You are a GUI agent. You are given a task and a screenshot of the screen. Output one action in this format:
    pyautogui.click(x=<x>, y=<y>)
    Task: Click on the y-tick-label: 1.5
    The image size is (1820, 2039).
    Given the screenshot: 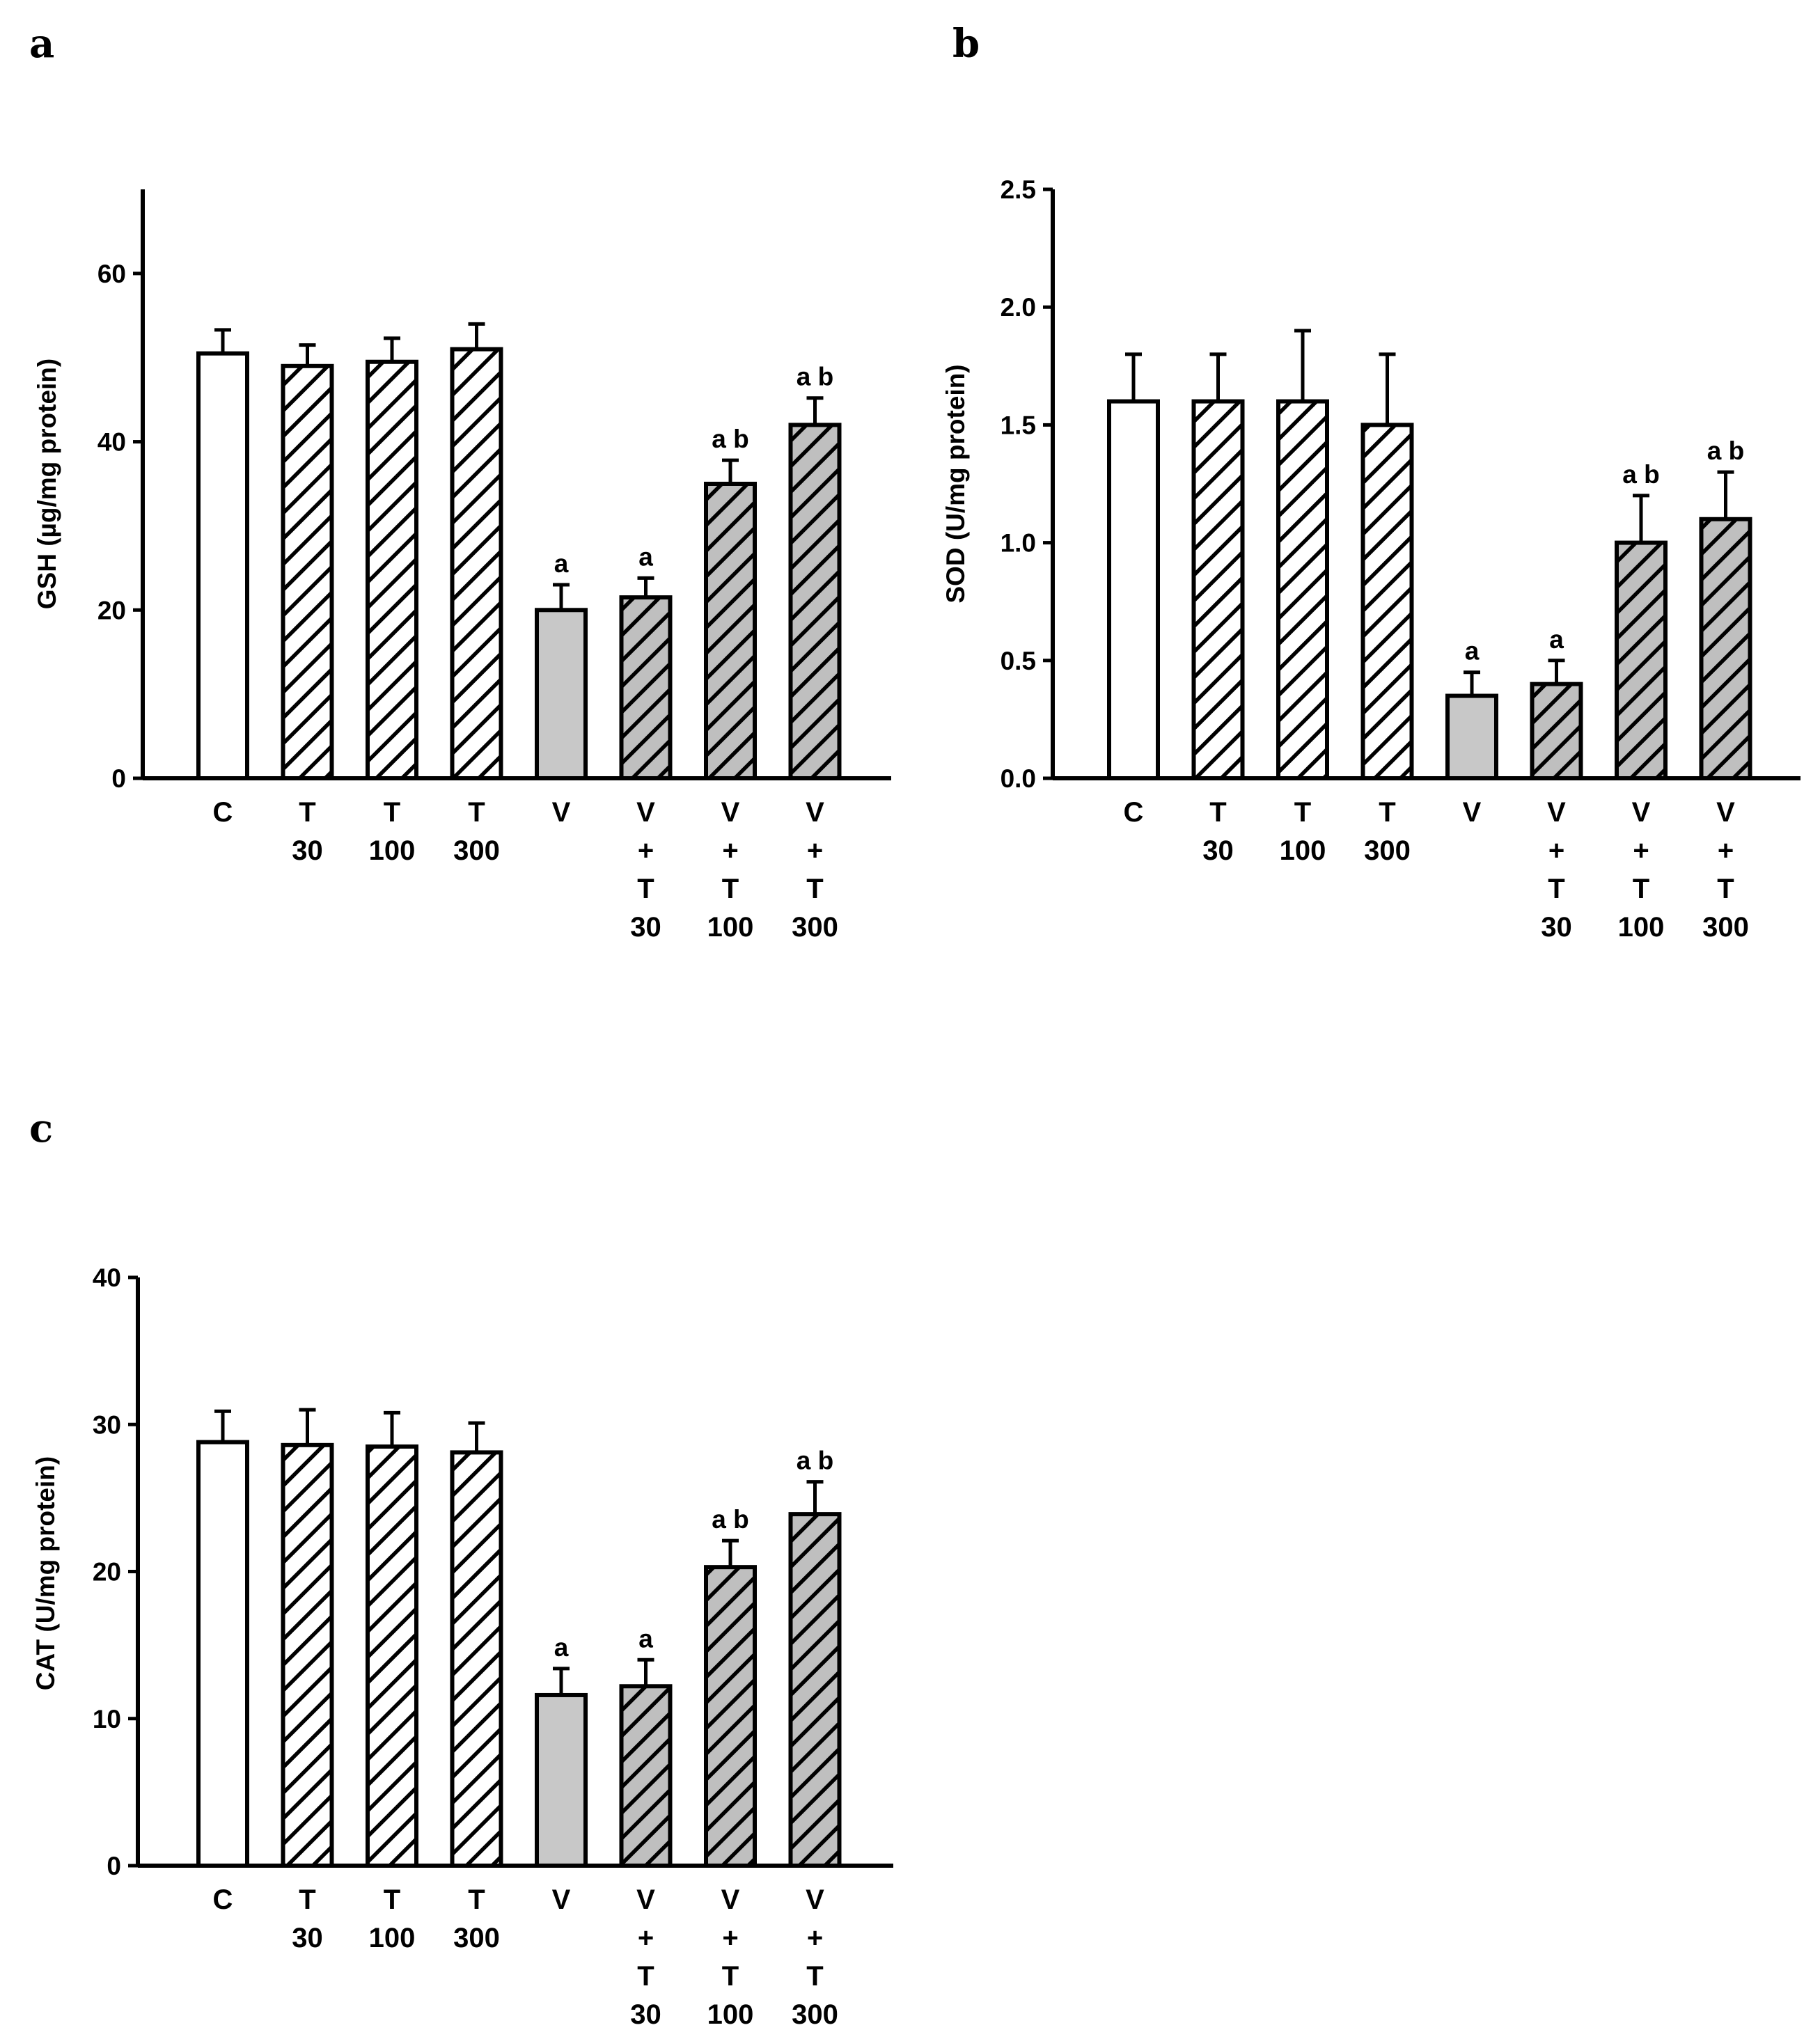 What is the action you would take?
    pyautogui.click(x=1018, y=425)
    